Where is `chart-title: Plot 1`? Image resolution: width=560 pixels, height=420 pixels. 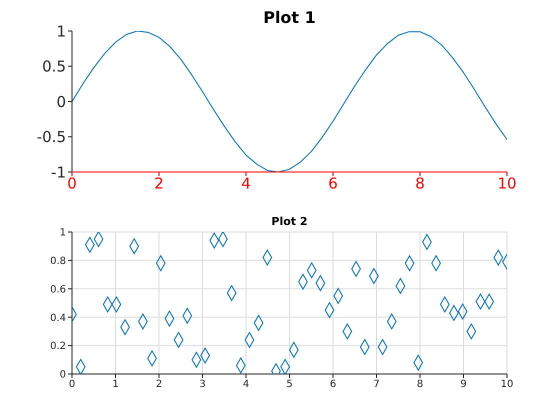
chart-title: Plot 1 is located at coordinates (289, 17).